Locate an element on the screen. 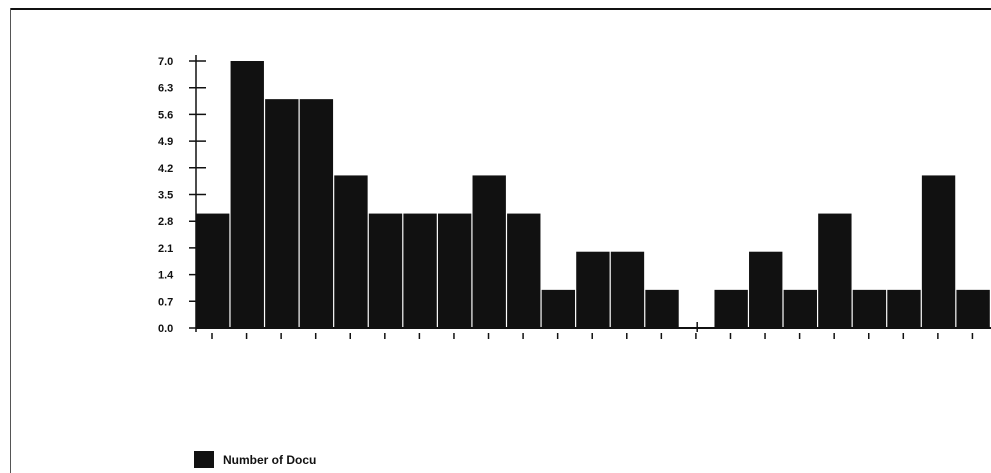 This screenshot has width=991, height=473. y-tick-label: 0.7 is located at coordinates (165, 302).